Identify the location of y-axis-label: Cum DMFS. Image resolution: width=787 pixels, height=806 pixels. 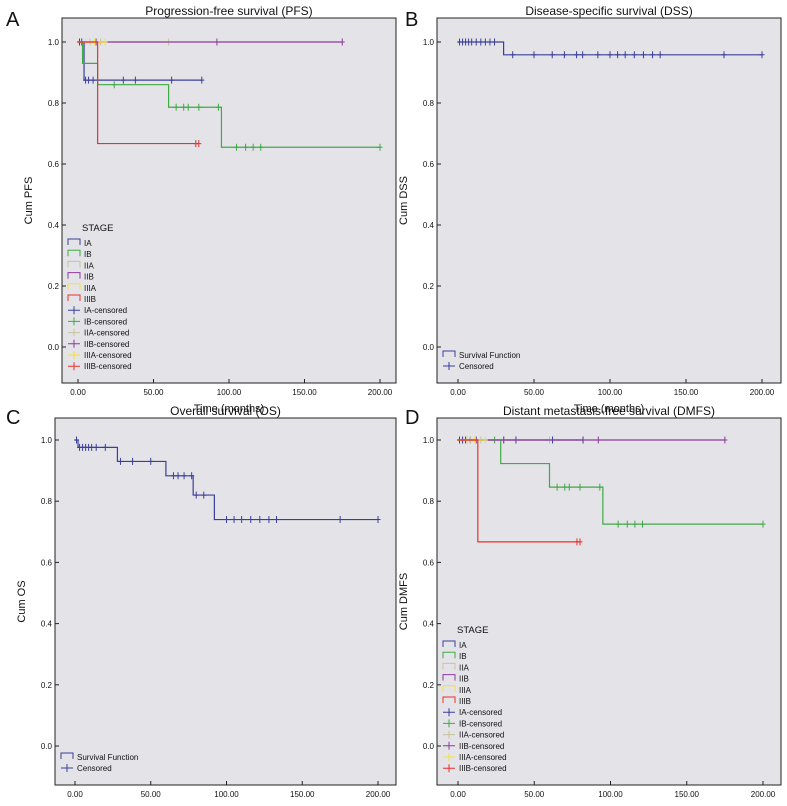
(404, 601).